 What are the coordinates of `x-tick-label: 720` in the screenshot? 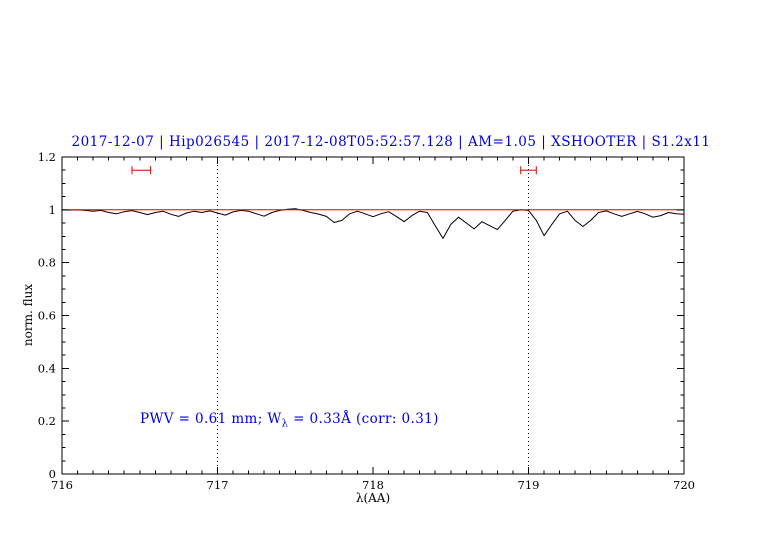 It's located at (684, 485).